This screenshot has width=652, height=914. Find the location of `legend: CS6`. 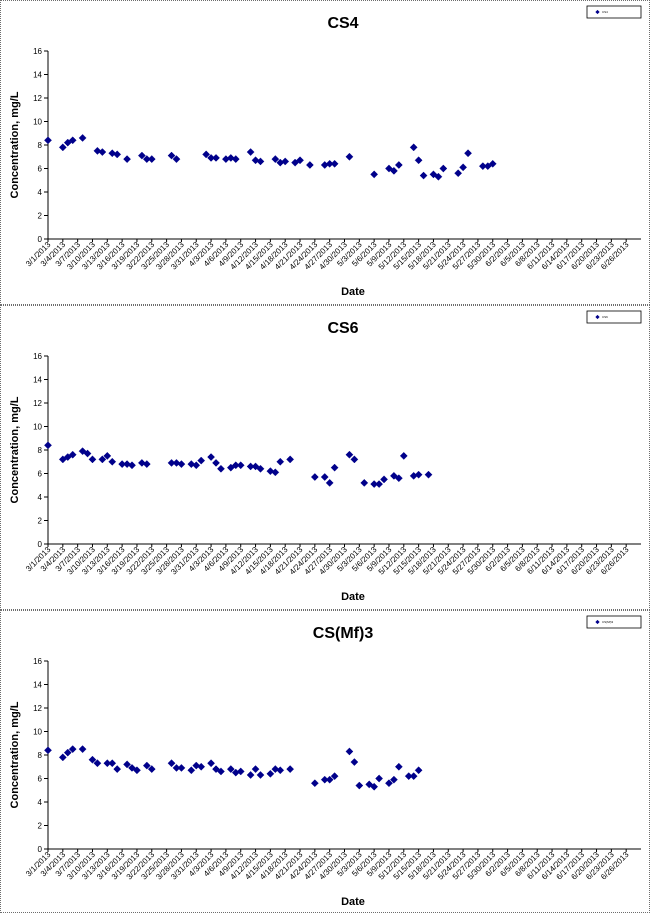

legend: CS6 is located at coordinates (614, 317).